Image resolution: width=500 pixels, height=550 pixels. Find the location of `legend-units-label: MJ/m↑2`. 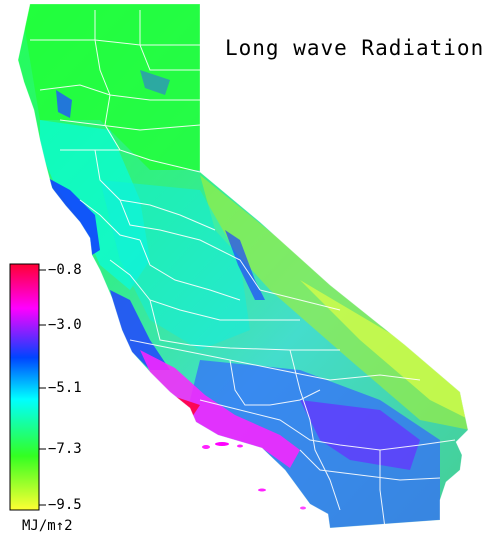

legend-units-label: MJ/m↑2 is located at coordinates (47, 526).